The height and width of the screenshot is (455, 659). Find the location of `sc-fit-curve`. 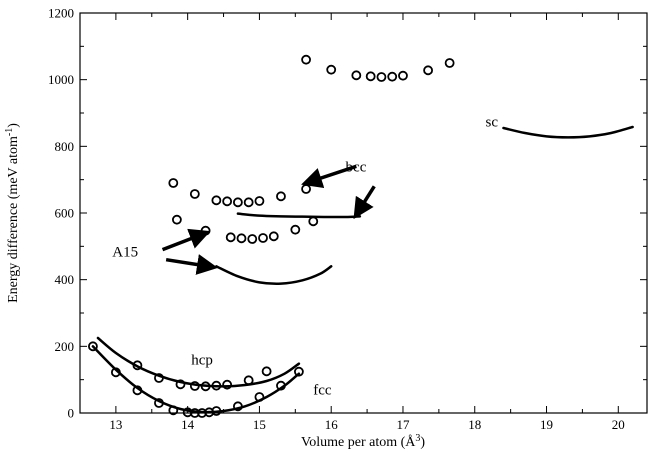

sc-fit-curve is located at coordinates (568, 132).